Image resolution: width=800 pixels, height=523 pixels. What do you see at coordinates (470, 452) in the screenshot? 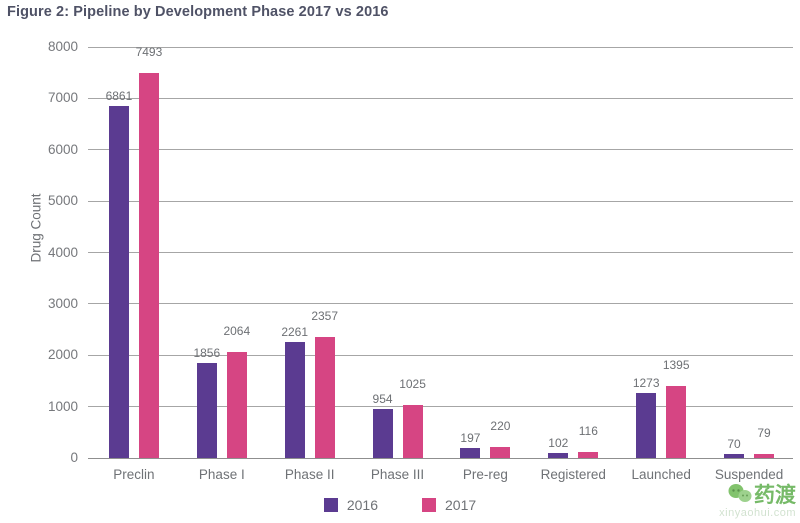
I see `bar-2016-pre-reg` at bounding box center [470, 452].